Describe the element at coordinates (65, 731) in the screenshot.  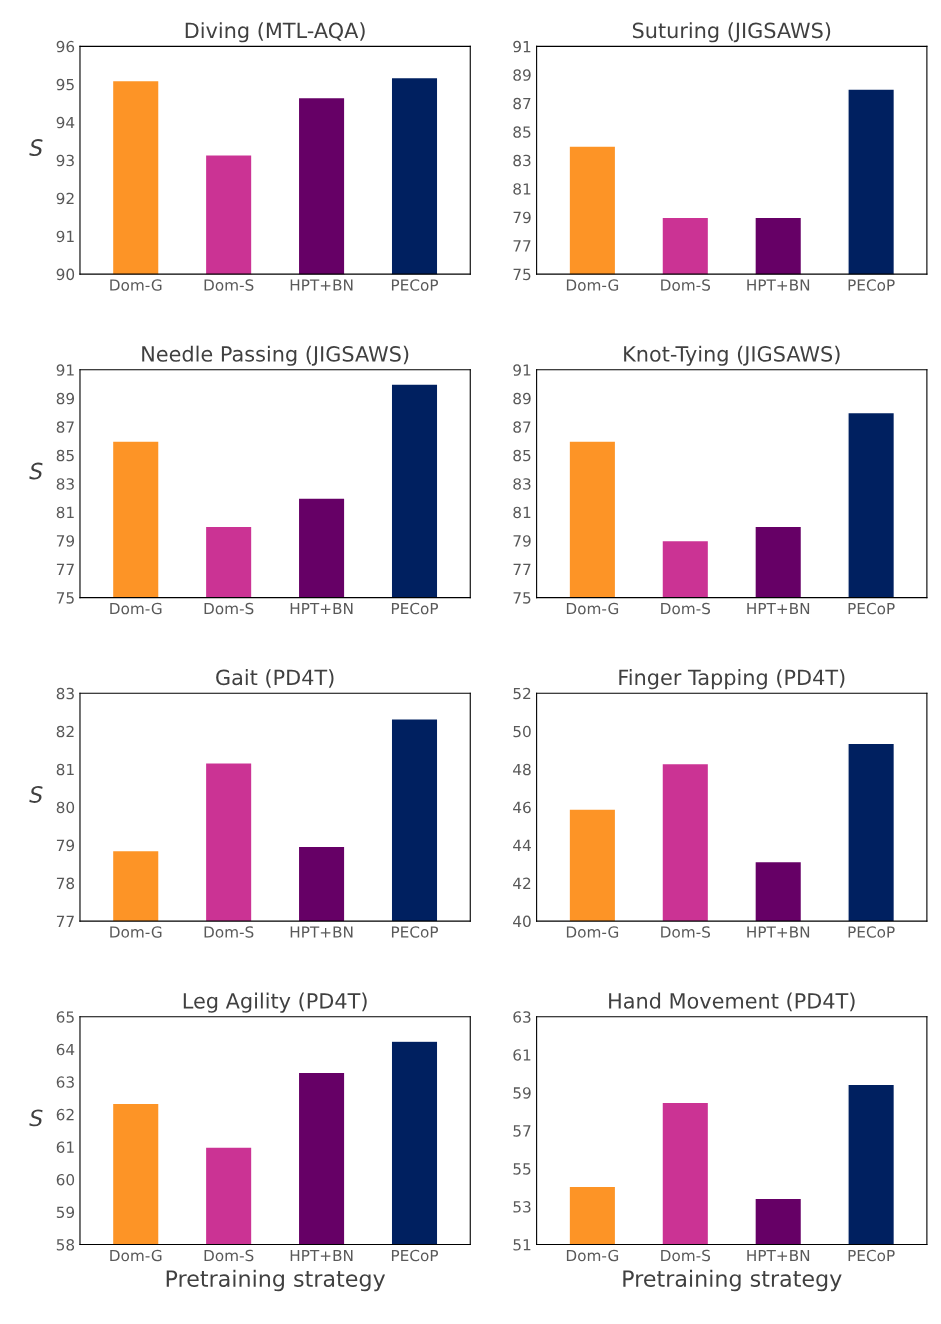
I see `y-tick-label: 82` at that location.